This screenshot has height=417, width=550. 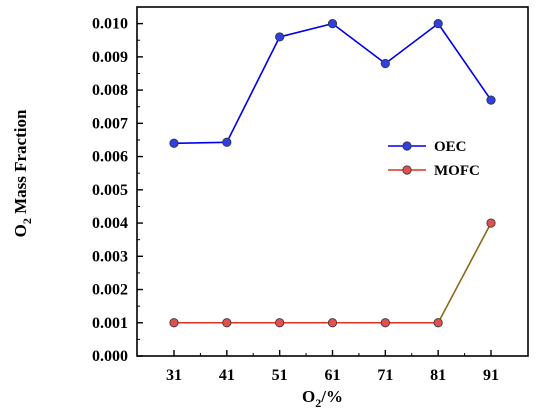 What do you see at coordinates (457, 171) in the screenshot?
I see `legend-label-mofc: MOFC` at bounding box center [457, 171].